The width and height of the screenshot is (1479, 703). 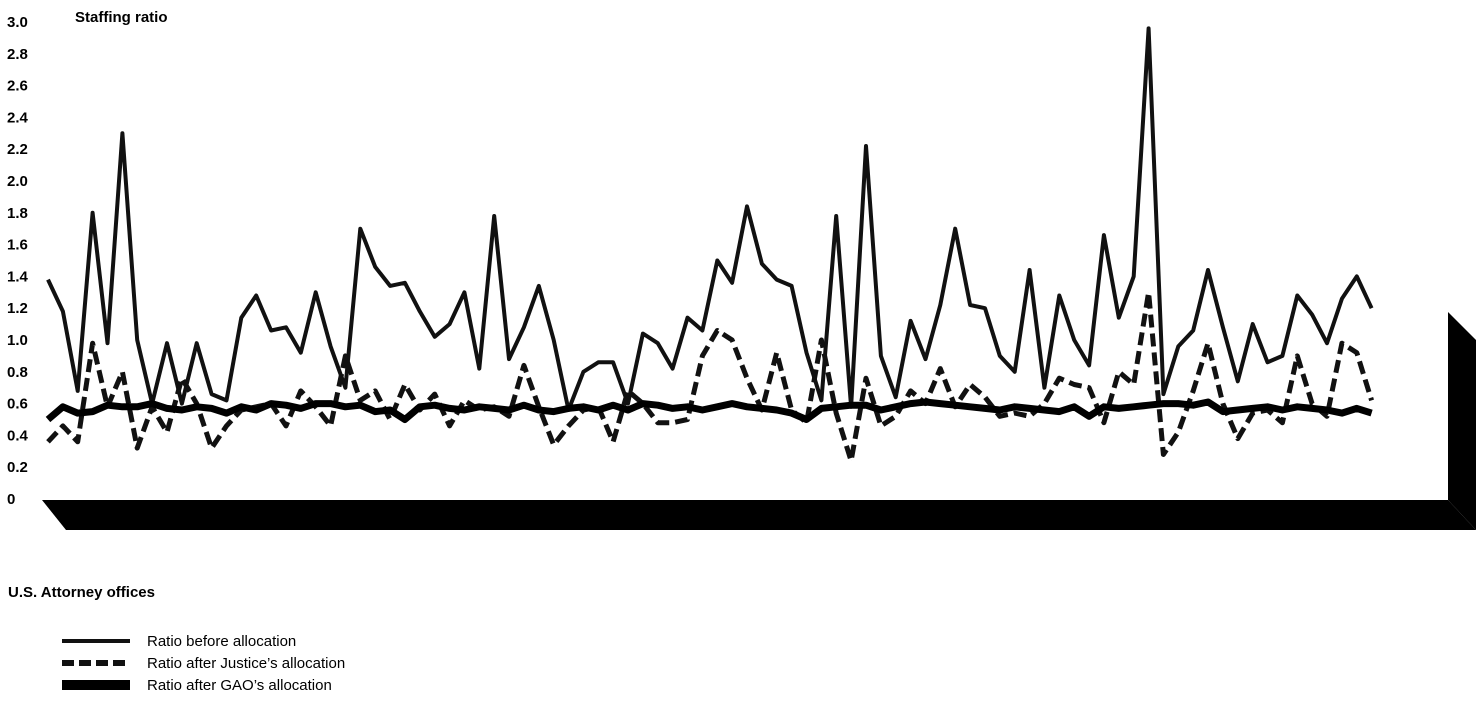 I want to click on x-axis-floor, so click(x=759, y=515).